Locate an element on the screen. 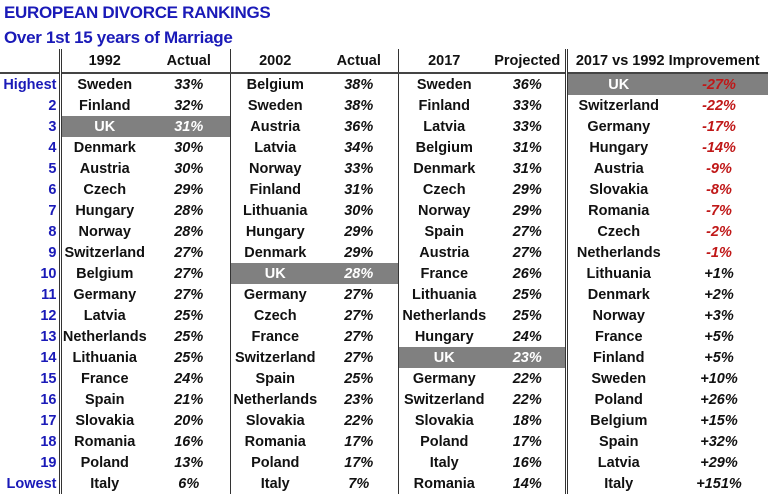 The image size is (768, 494). country-improvement: Lithuania is located at coordinates (617, 273).